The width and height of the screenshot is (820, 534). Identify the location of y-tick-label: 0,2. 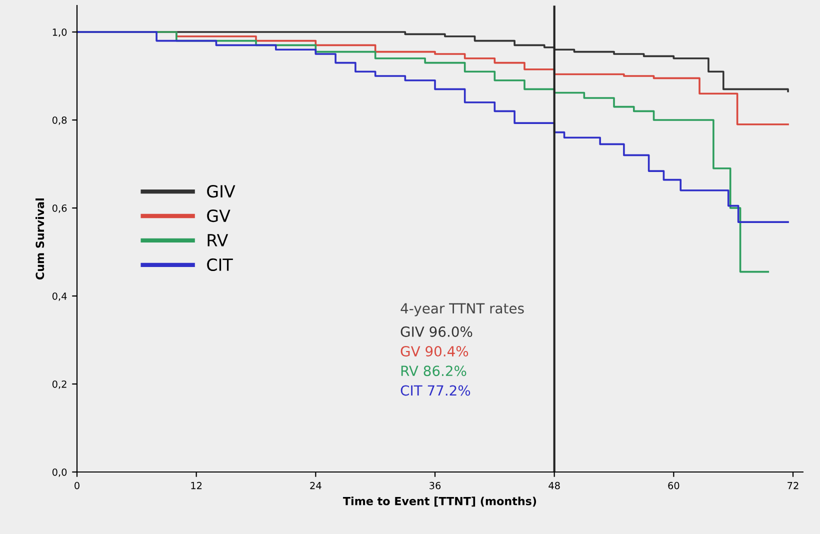
(59, 384).